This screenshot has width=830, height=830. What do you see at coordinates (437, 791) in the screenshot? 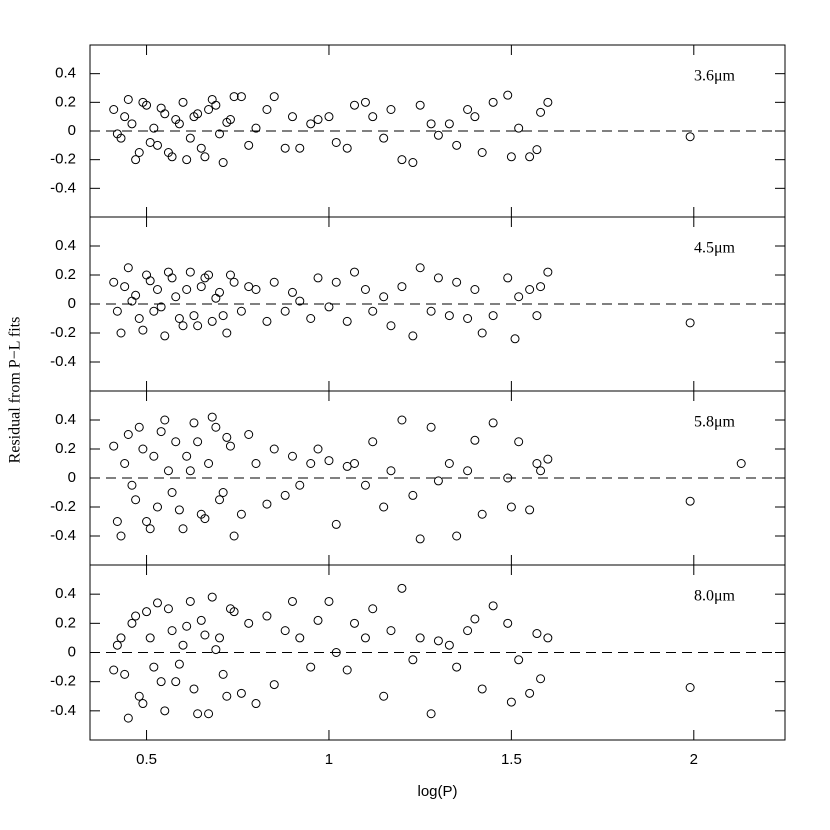
I see `x-axis-label: log(P)` at bounding box center [437, 791].